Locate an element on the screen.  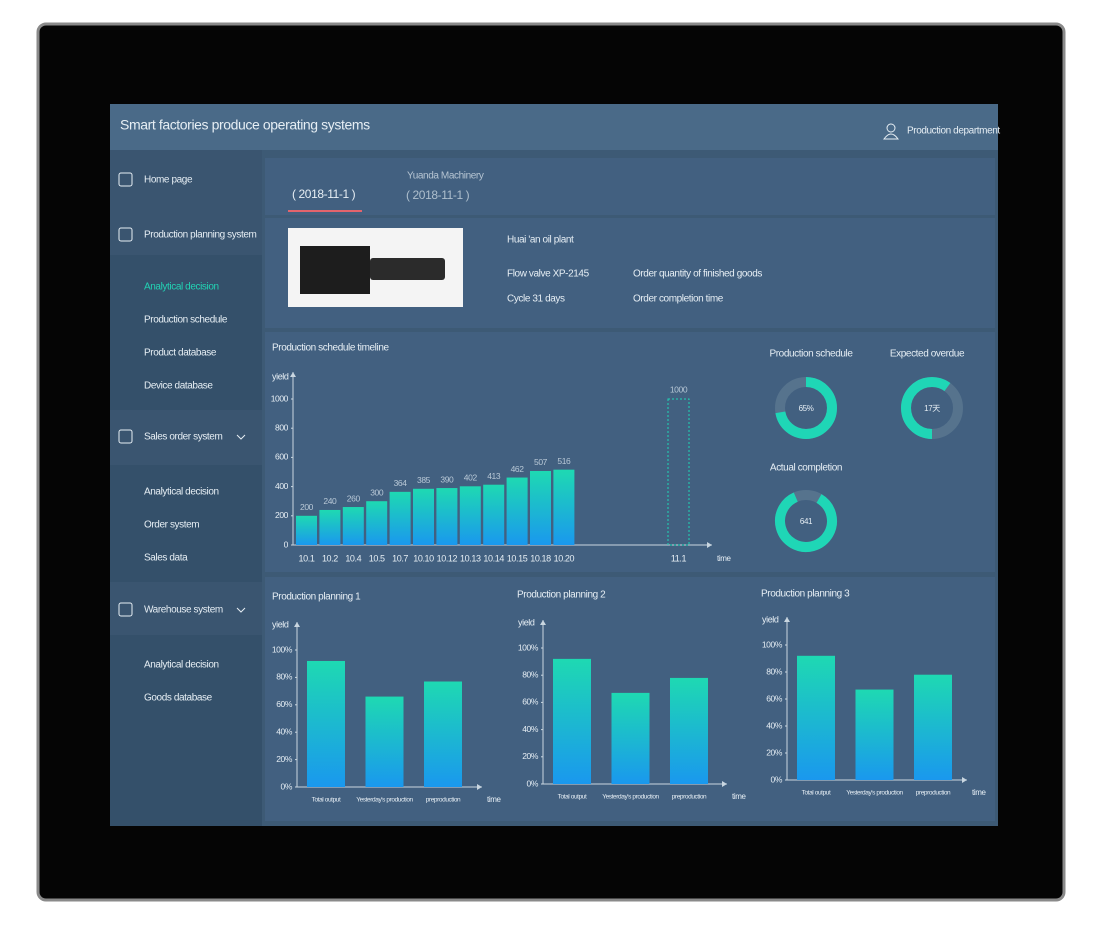
user-name: Production department is located at coordinates (954, 131).